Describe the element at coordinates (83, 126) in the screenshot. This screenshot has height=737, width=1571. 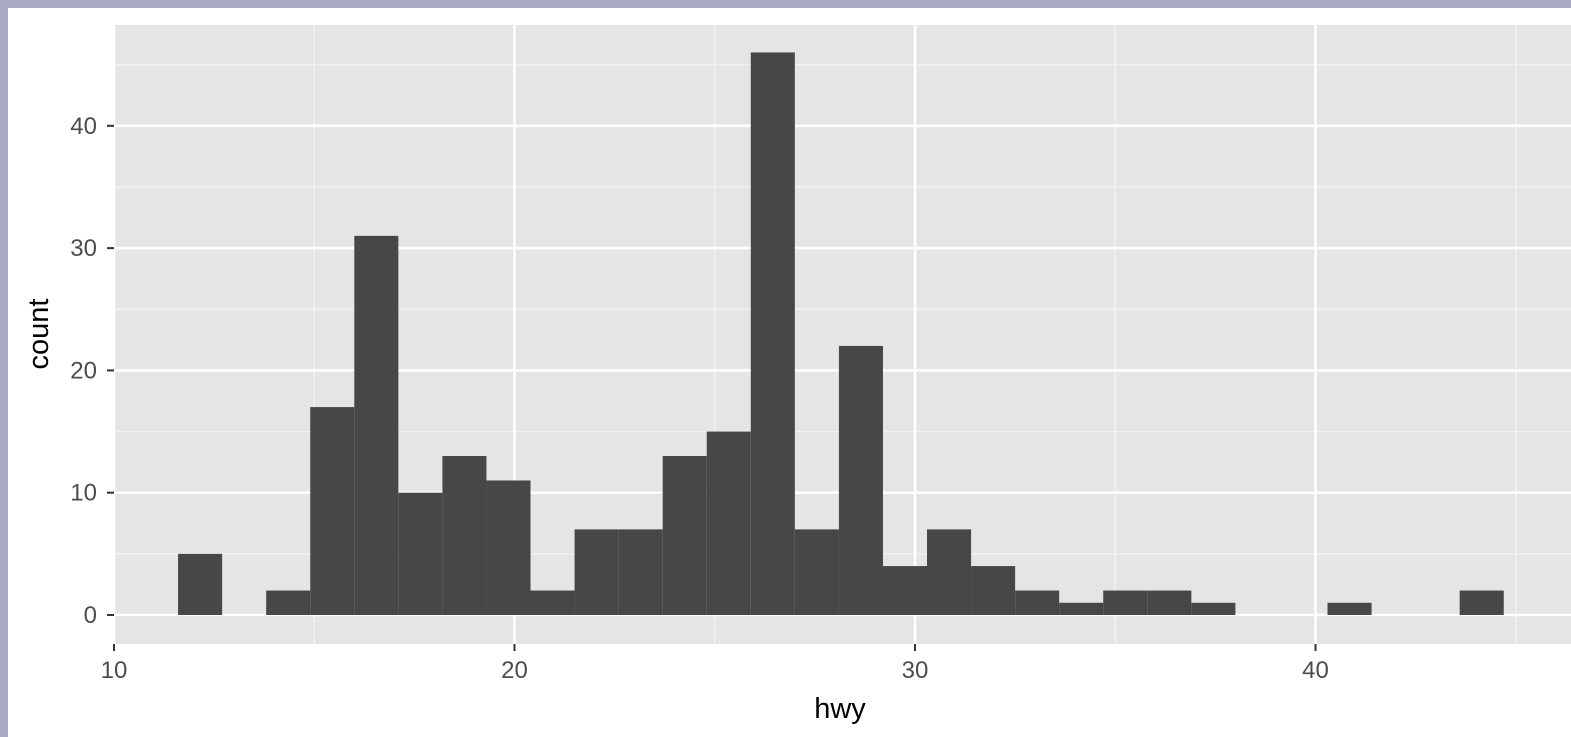
I see `y-tick-label: 40` at that location.